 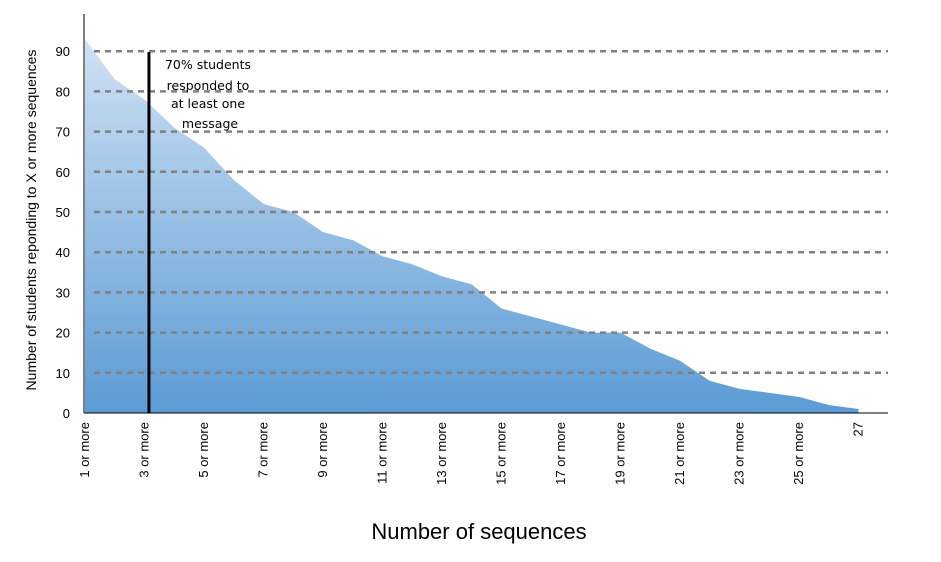 I want to click on annotation-line-2: responded to, so click(x=208, y=85).